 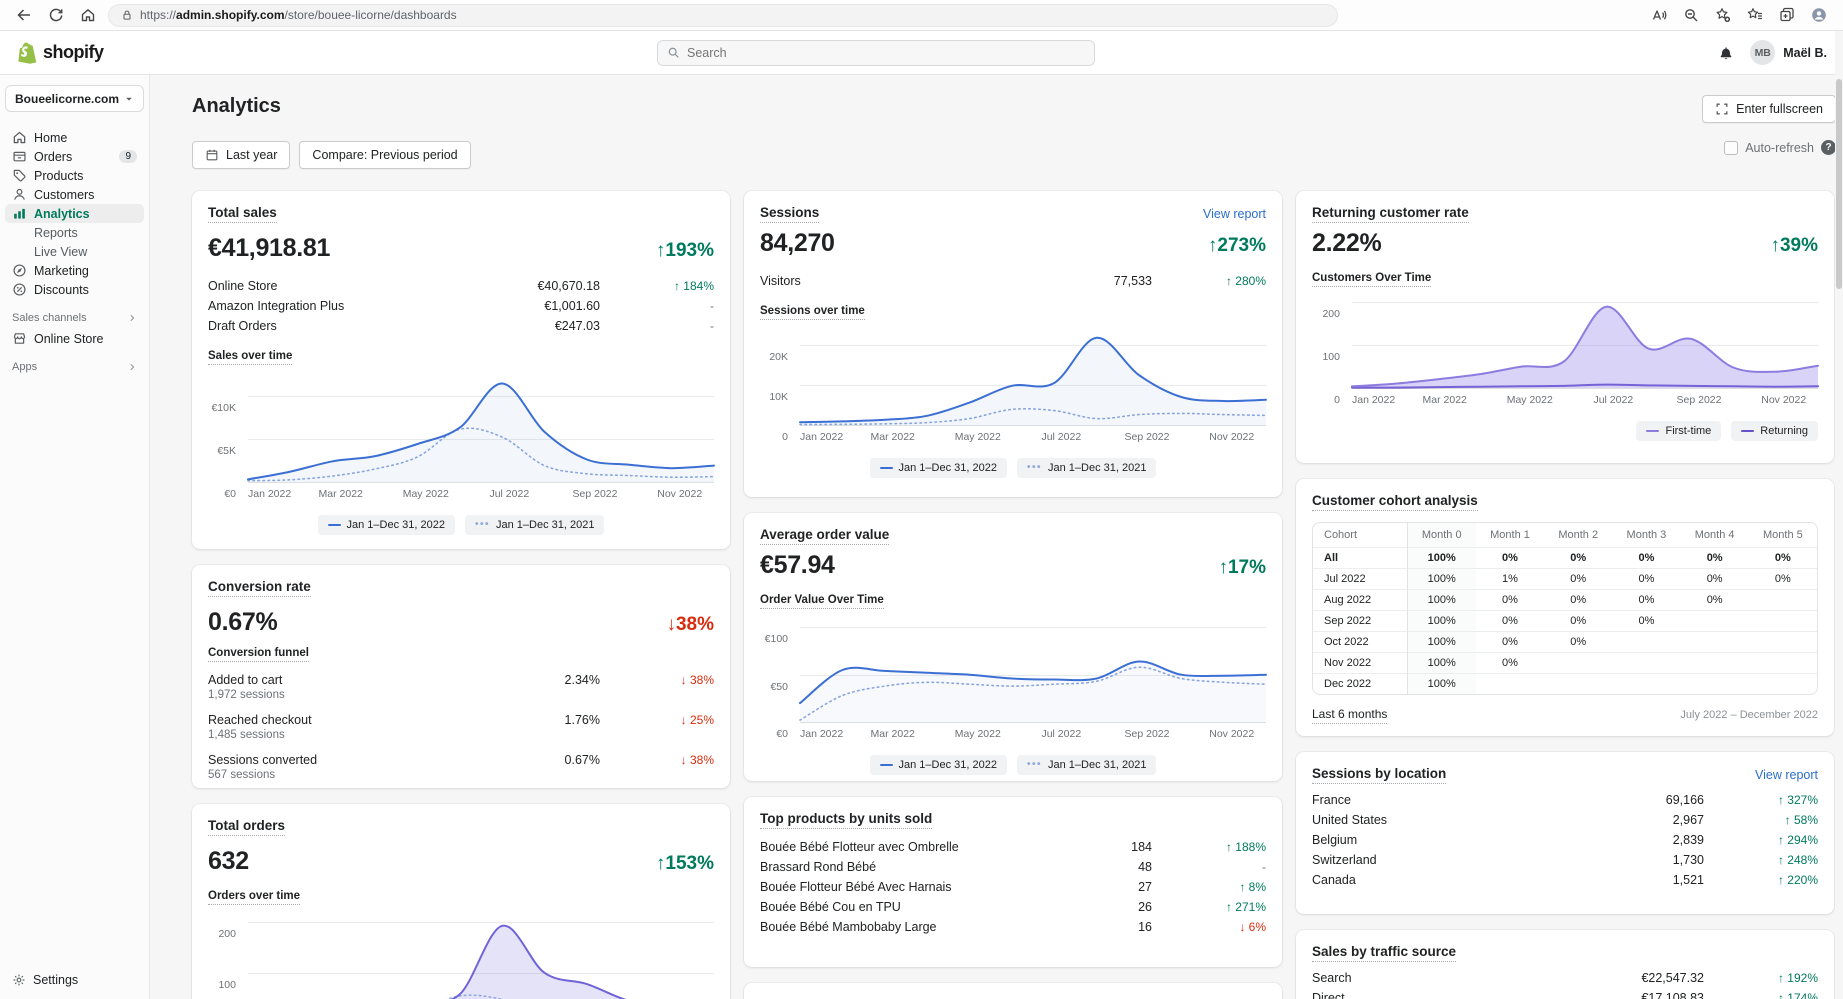 I want to click on card-title-conversion-rate: Conversion rate, so click(x=259, y=588).